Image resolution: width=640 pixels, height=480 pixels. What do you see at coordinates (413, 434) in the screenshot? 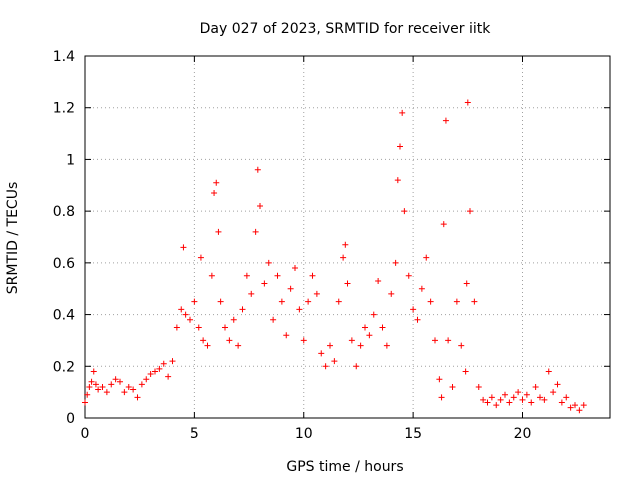
I see `x-tick-label: 15` at bounding box center [413, 434].